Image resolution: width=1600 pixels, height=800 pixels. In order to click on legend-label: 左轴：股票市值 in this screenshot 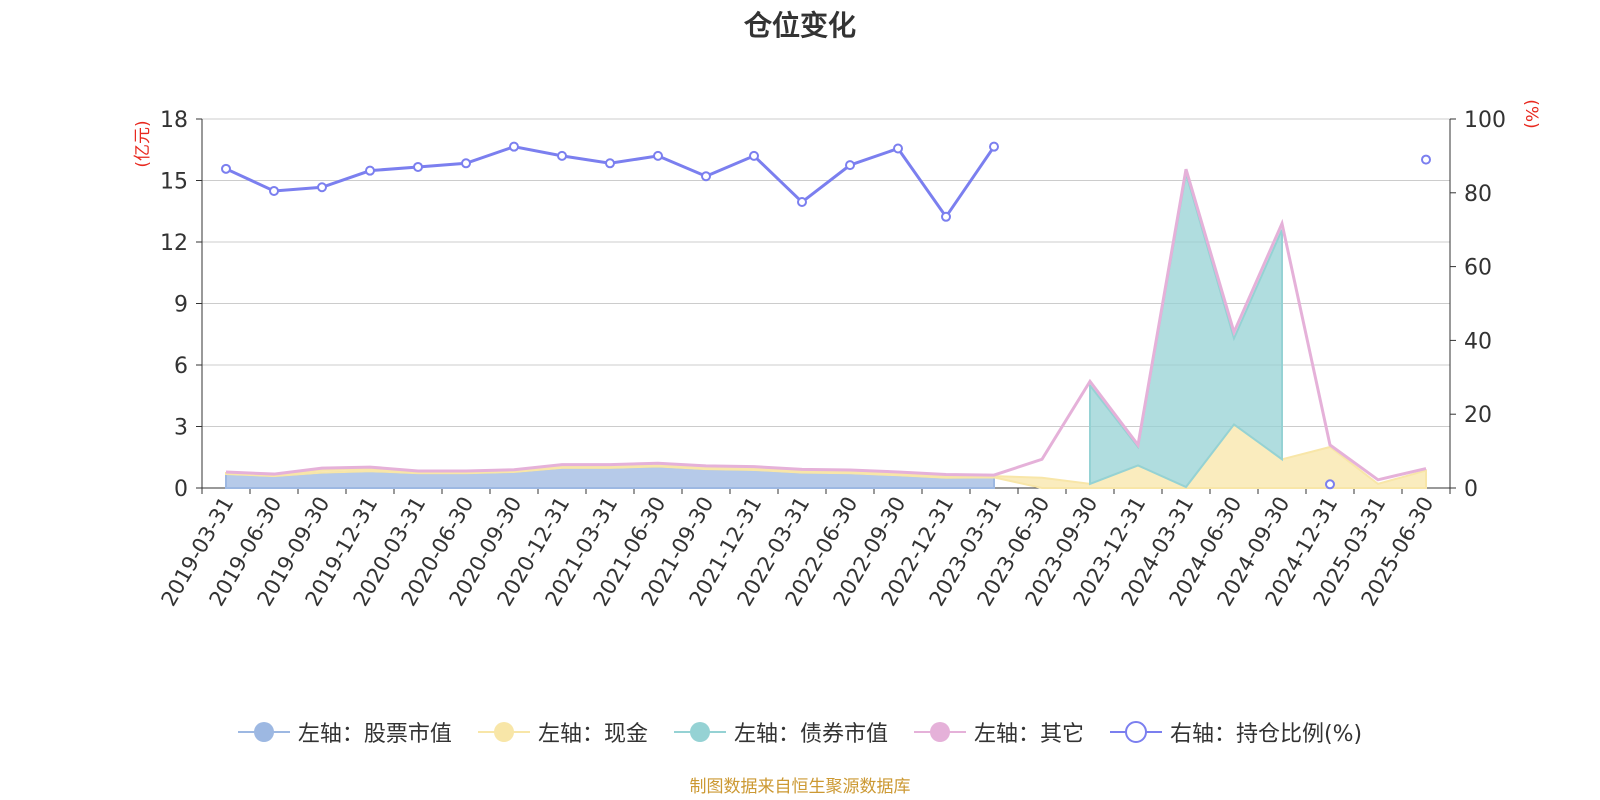, I will do `click(374, 734)`.